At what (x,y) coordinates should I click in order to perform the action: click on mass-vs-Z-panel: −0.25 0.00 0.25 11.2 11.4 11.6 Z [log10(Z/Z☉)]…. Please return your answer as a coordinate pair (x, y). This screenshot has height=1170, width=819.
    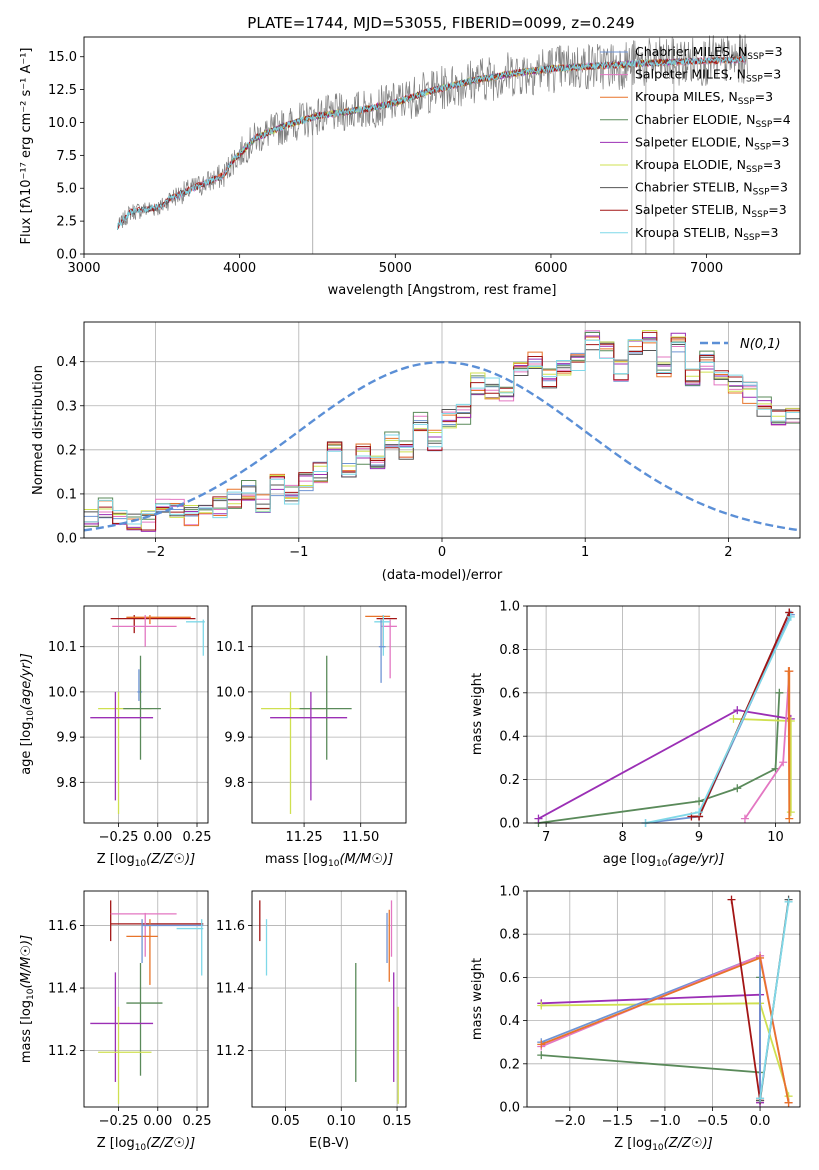
    Looking at the image, I should click on (115, 1021).